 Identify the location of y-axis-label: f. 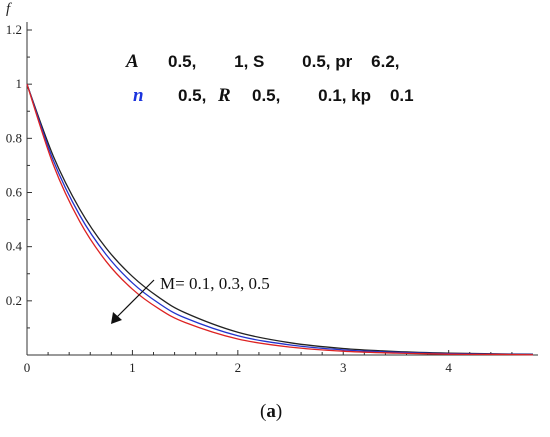
(9, 9).